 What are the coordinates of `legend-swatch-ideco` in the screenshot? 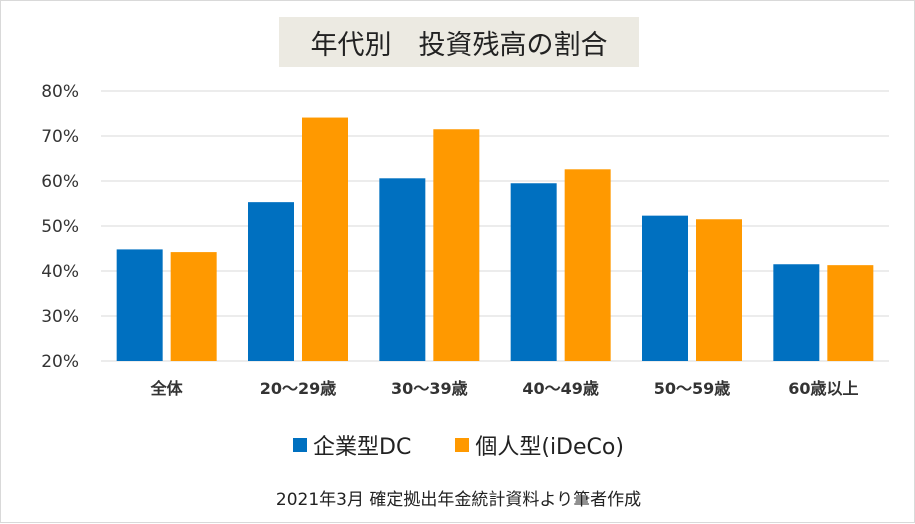 It's located at (462, 445).